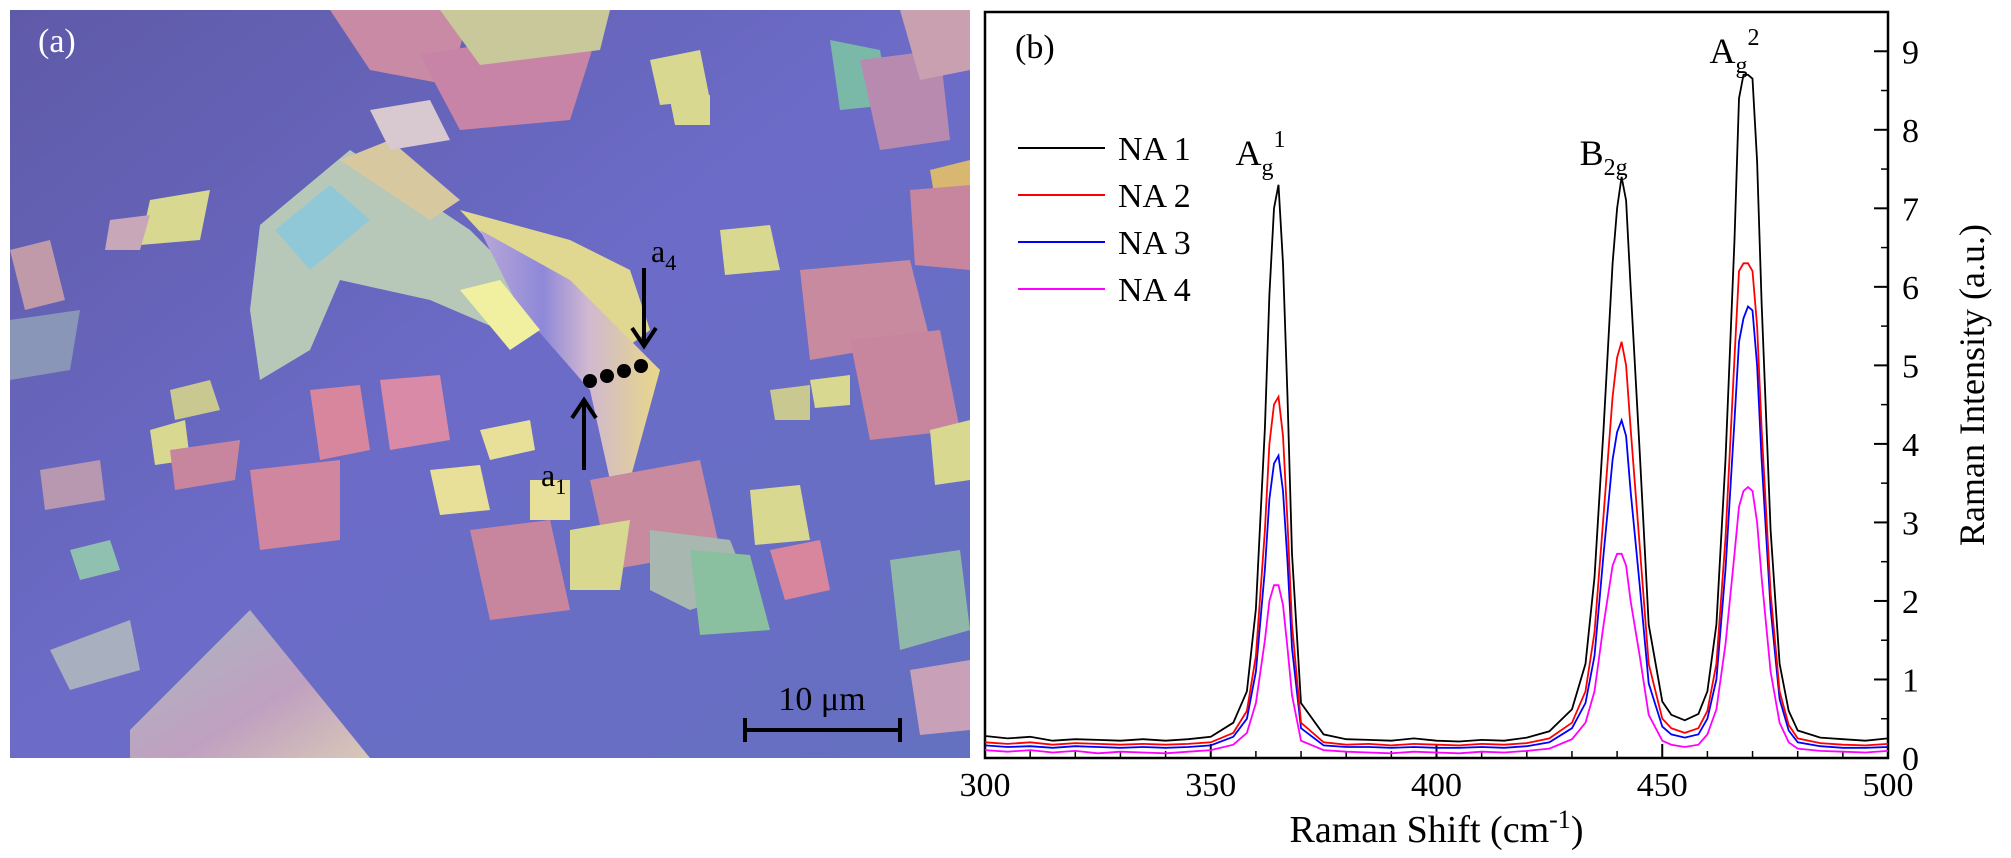 This screenshot has height=858, width=2011. Describe the element at coordinates (1910, 680) in the screenshot. I see `y-tick-label: 1` at that location.